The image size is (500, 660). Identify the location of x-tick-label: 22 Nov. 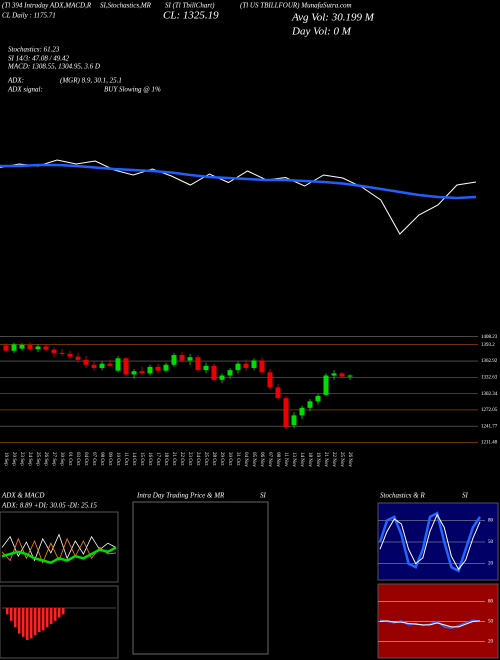
(333, 459).